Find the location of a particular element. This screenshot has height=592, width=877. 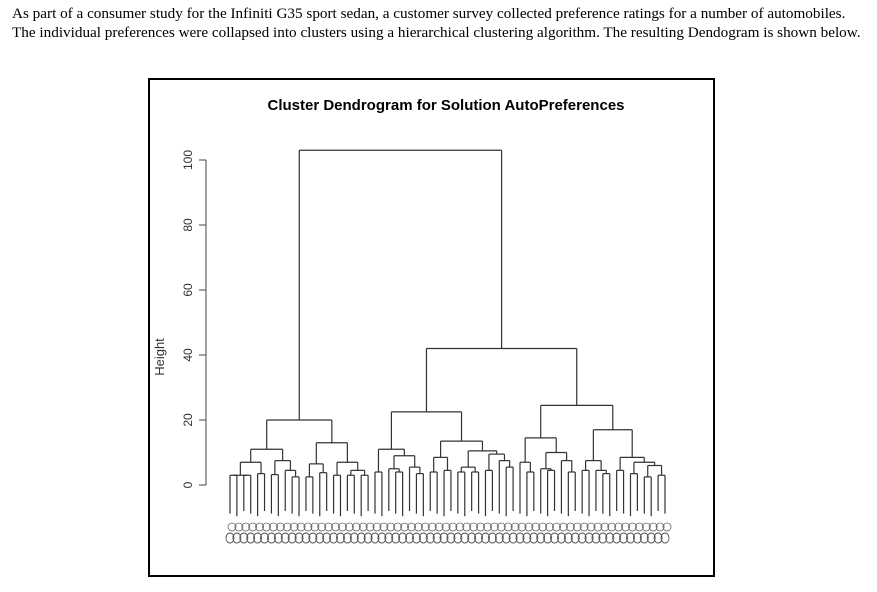

y-tick-label: 20 is located at coordinates (188, 420).